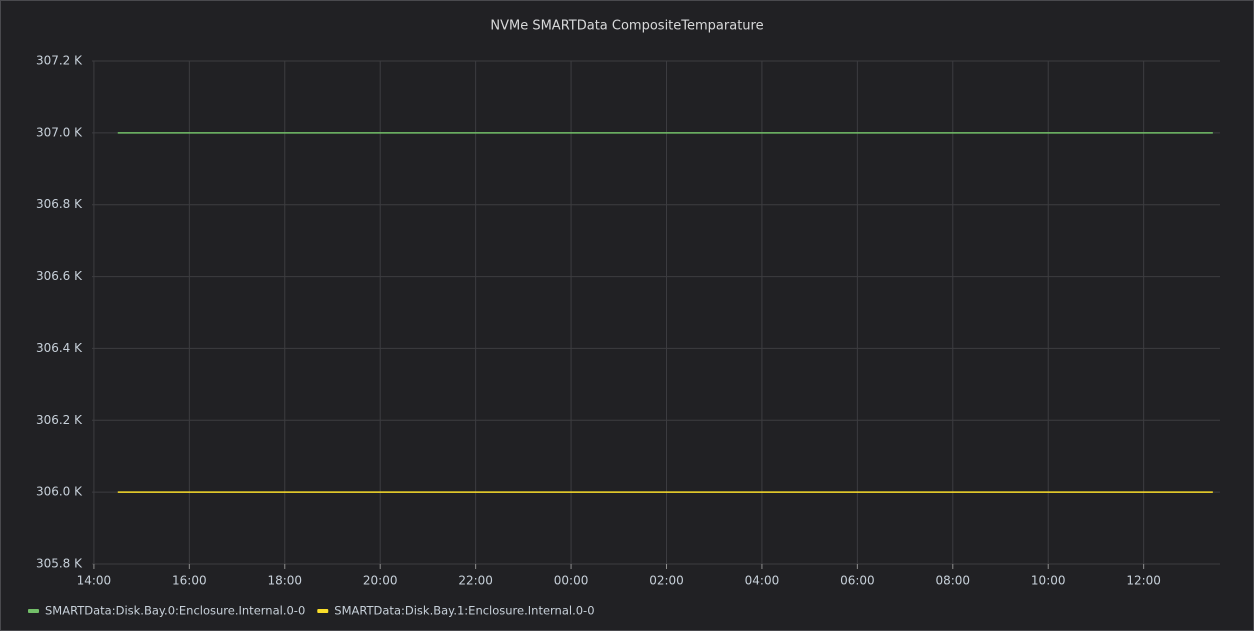  What do you see at coordinates (475, 581) in the screenshot?
I see `x-tick-label: 22:00` at bounding box center [475, 581].